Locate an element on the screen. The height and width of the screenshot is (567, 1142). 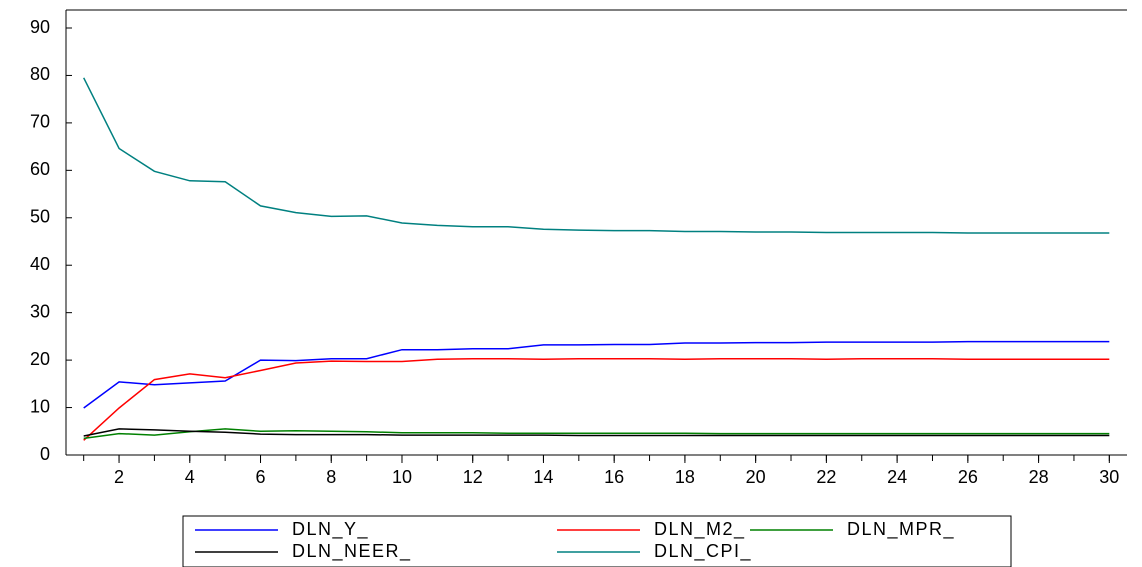
x-tick-label: 10 is located at coordinates (402, 477).